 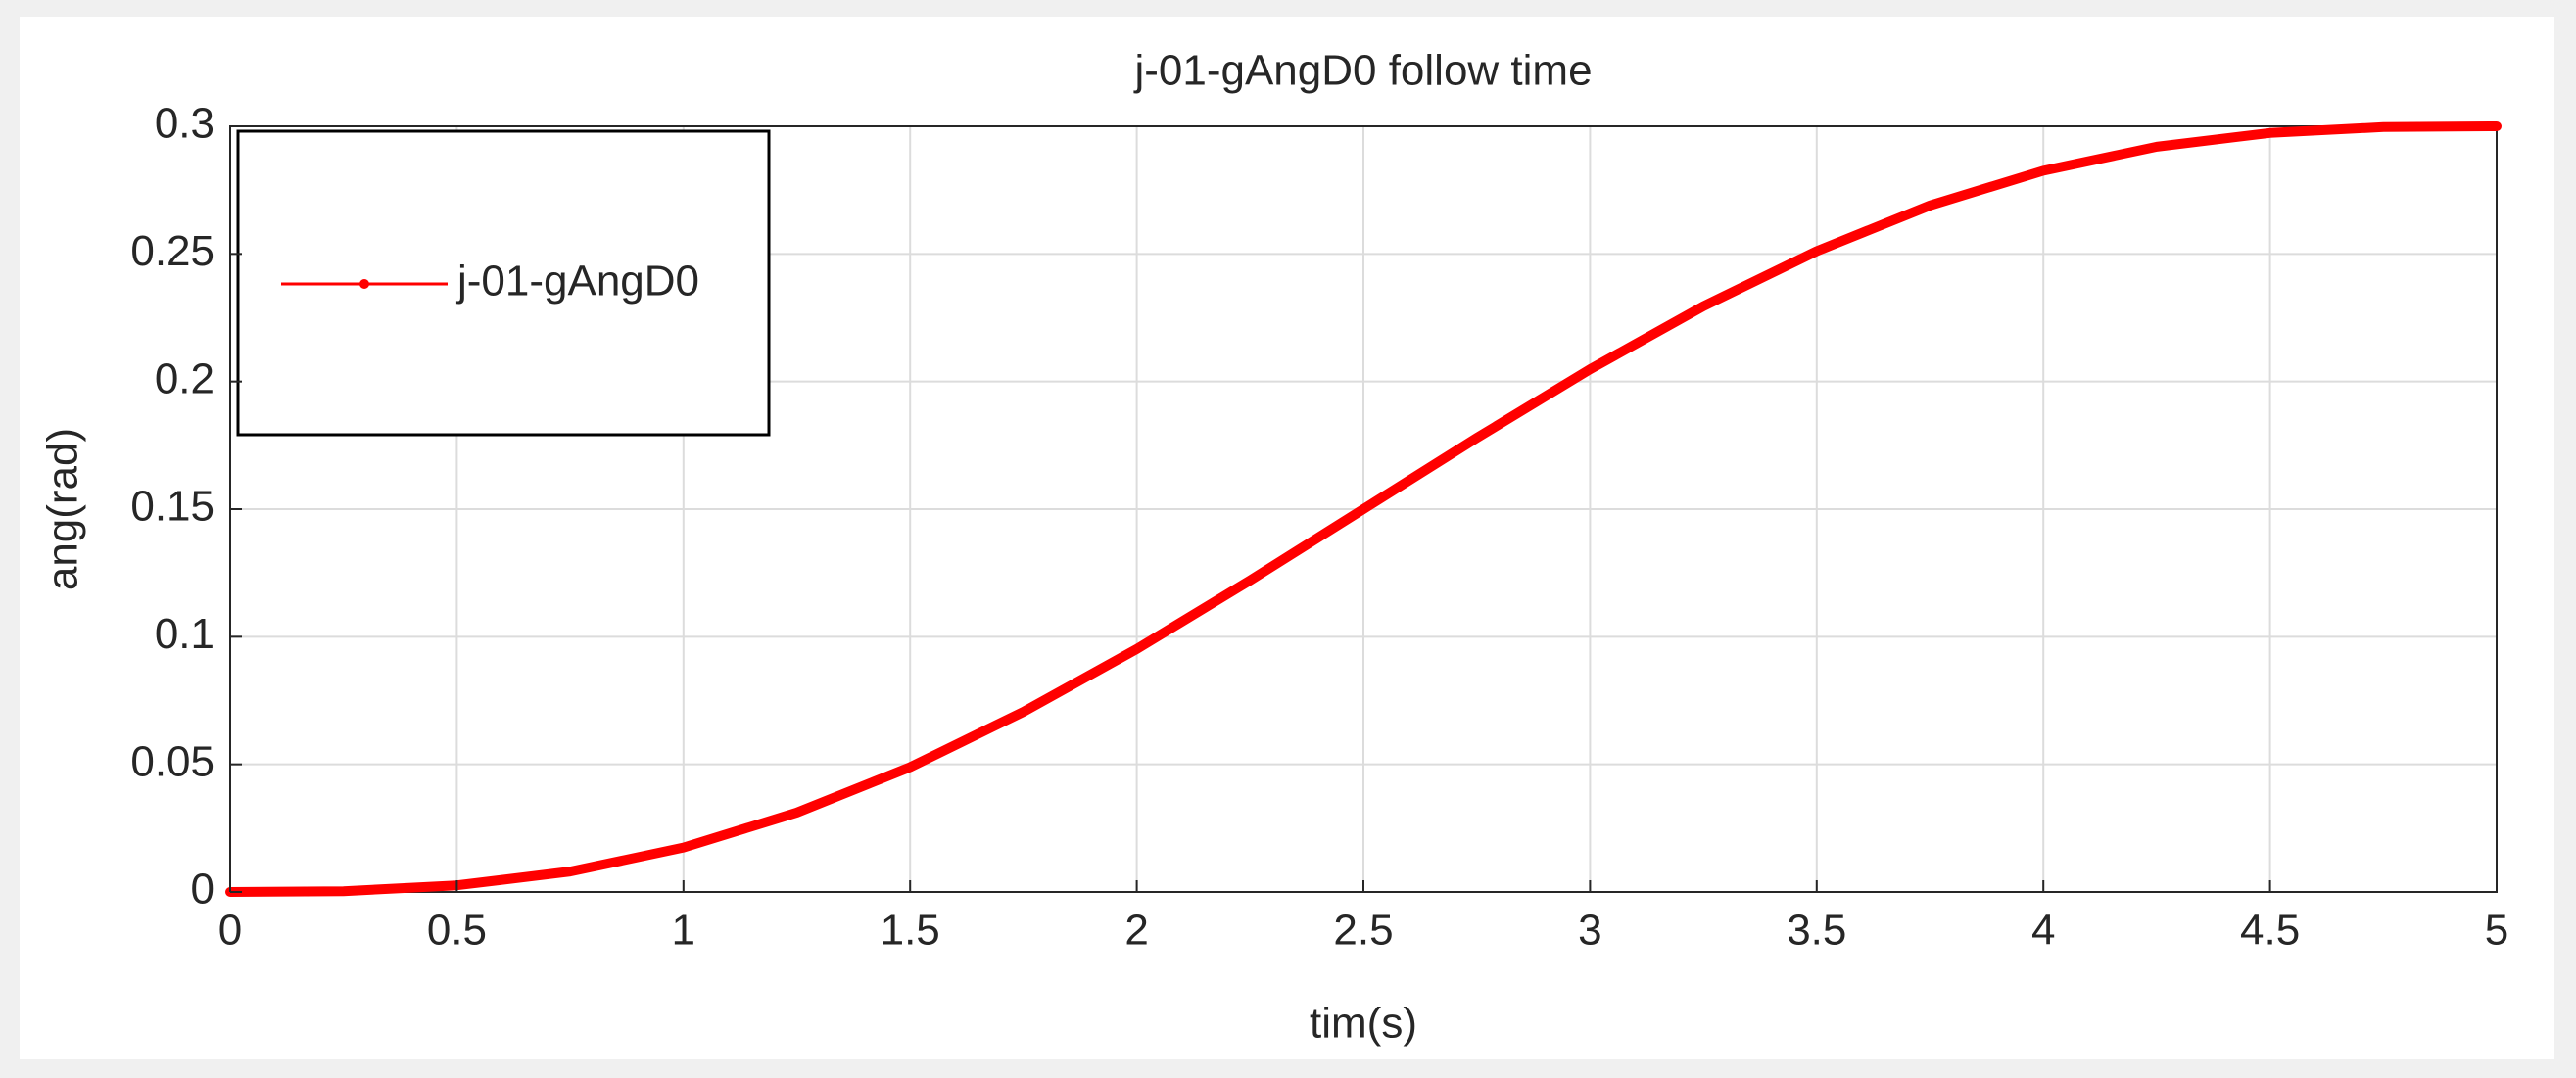 I want to click on x-tick-label: 4, so click(x=2043, y=931).